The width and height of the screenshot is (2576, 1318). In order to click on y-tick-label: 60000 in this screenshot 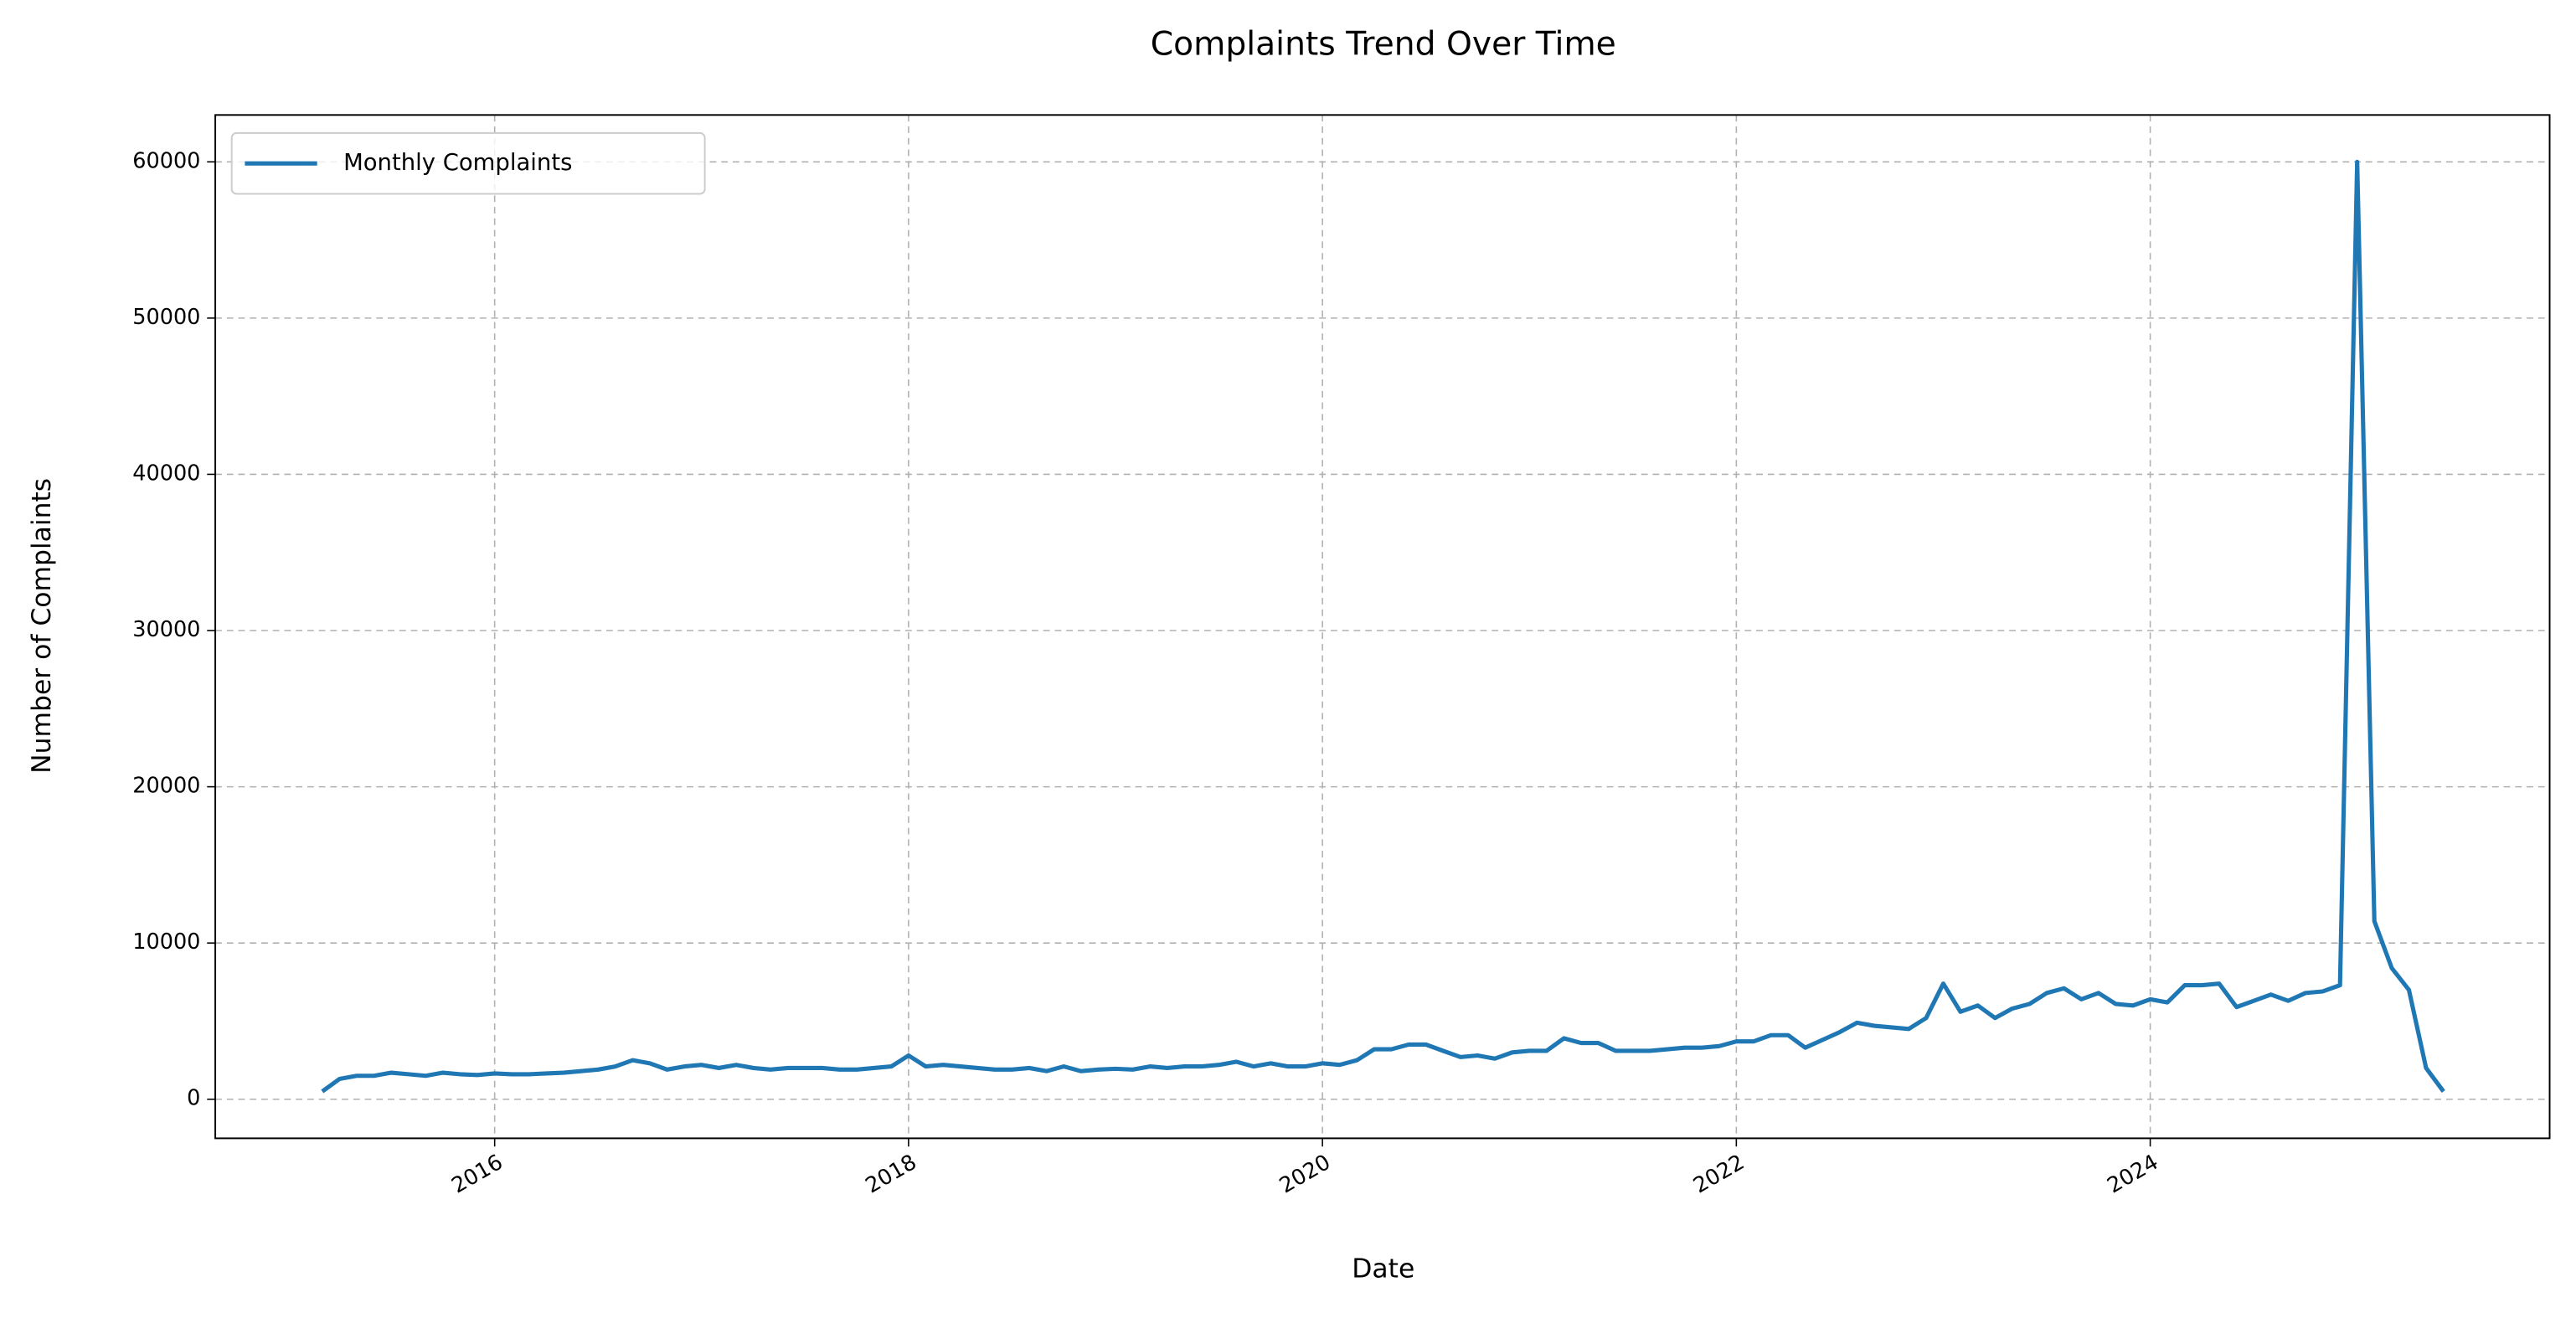, I will do `click(166, 161)`.